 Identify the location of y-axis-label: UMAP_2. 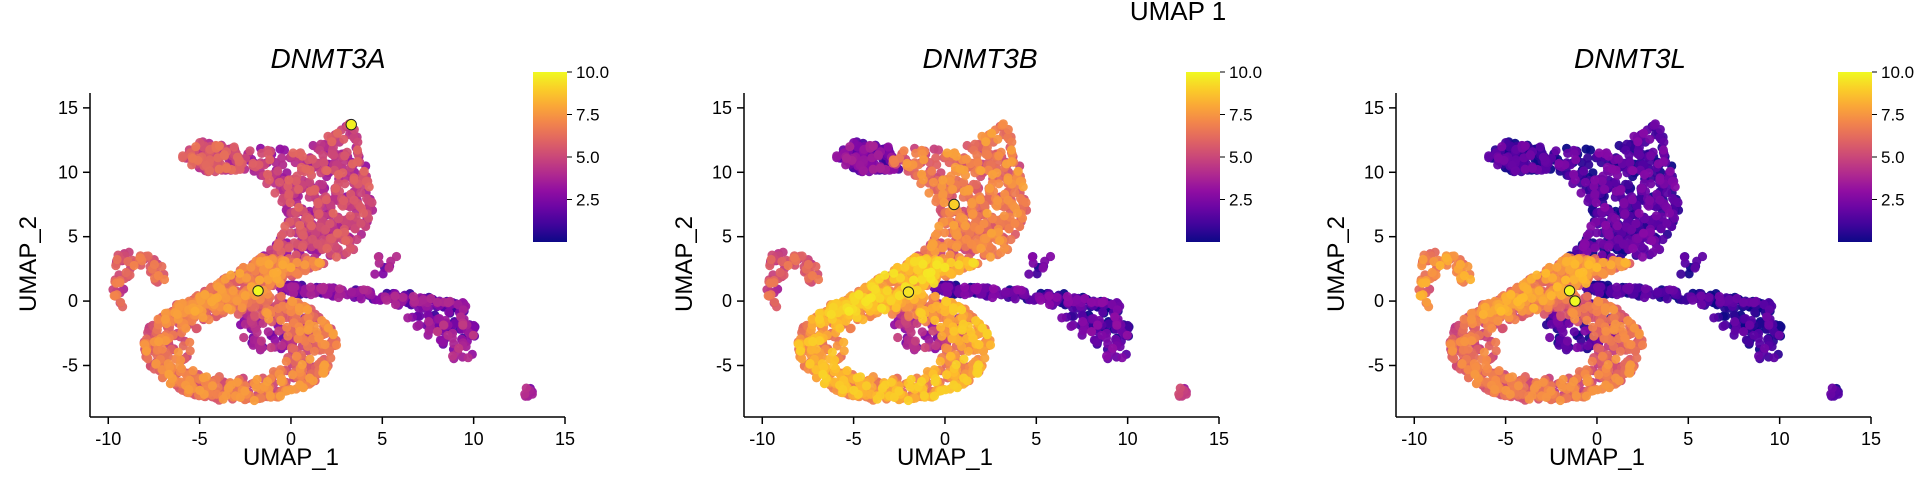
(684, 264).